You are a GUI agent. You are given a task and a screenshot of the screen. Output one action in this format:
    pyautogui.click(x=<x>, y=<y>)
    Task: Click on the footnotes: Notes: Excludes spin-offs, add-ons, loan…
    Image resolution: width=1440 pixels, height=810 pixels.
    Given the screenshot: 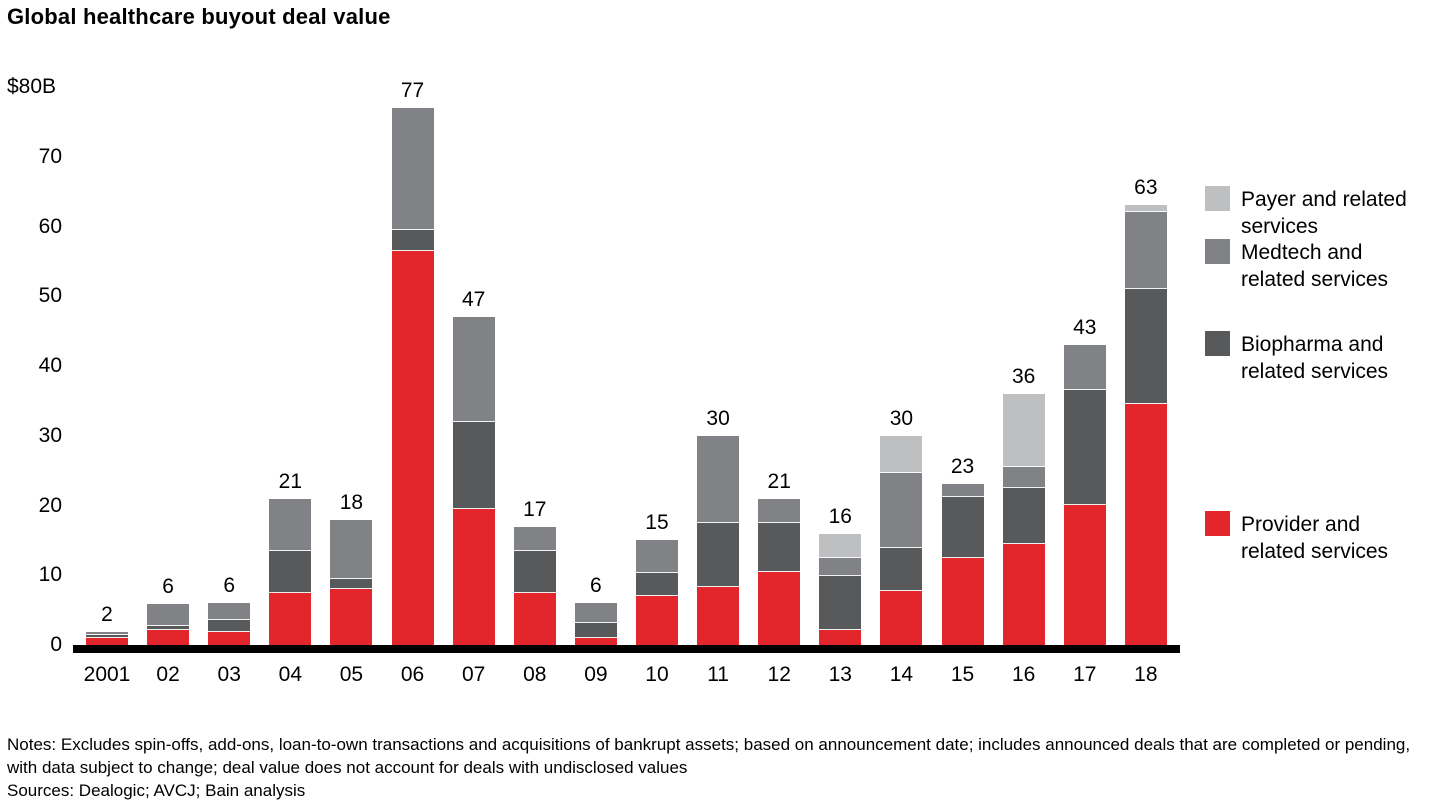 What is the action you would take?
    pyautogui.click(x=721, y=767)
    